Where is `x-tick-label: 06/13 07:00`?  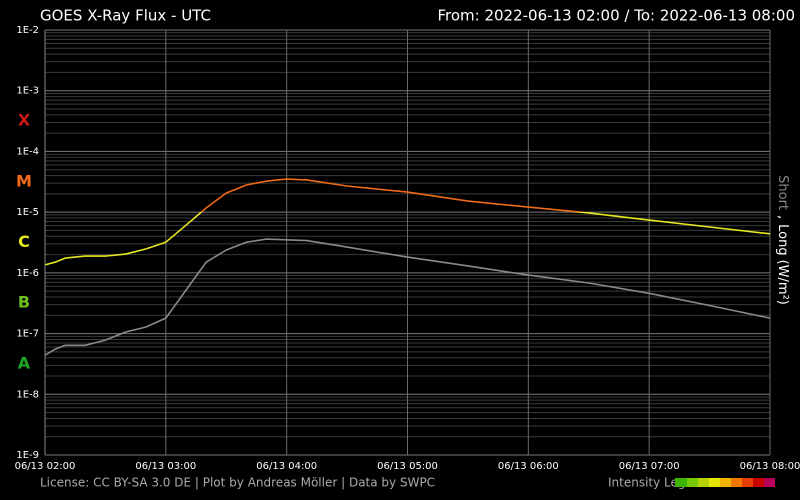 x-tick-label: 06/13 07:00 is located at coordinates (649, 466).